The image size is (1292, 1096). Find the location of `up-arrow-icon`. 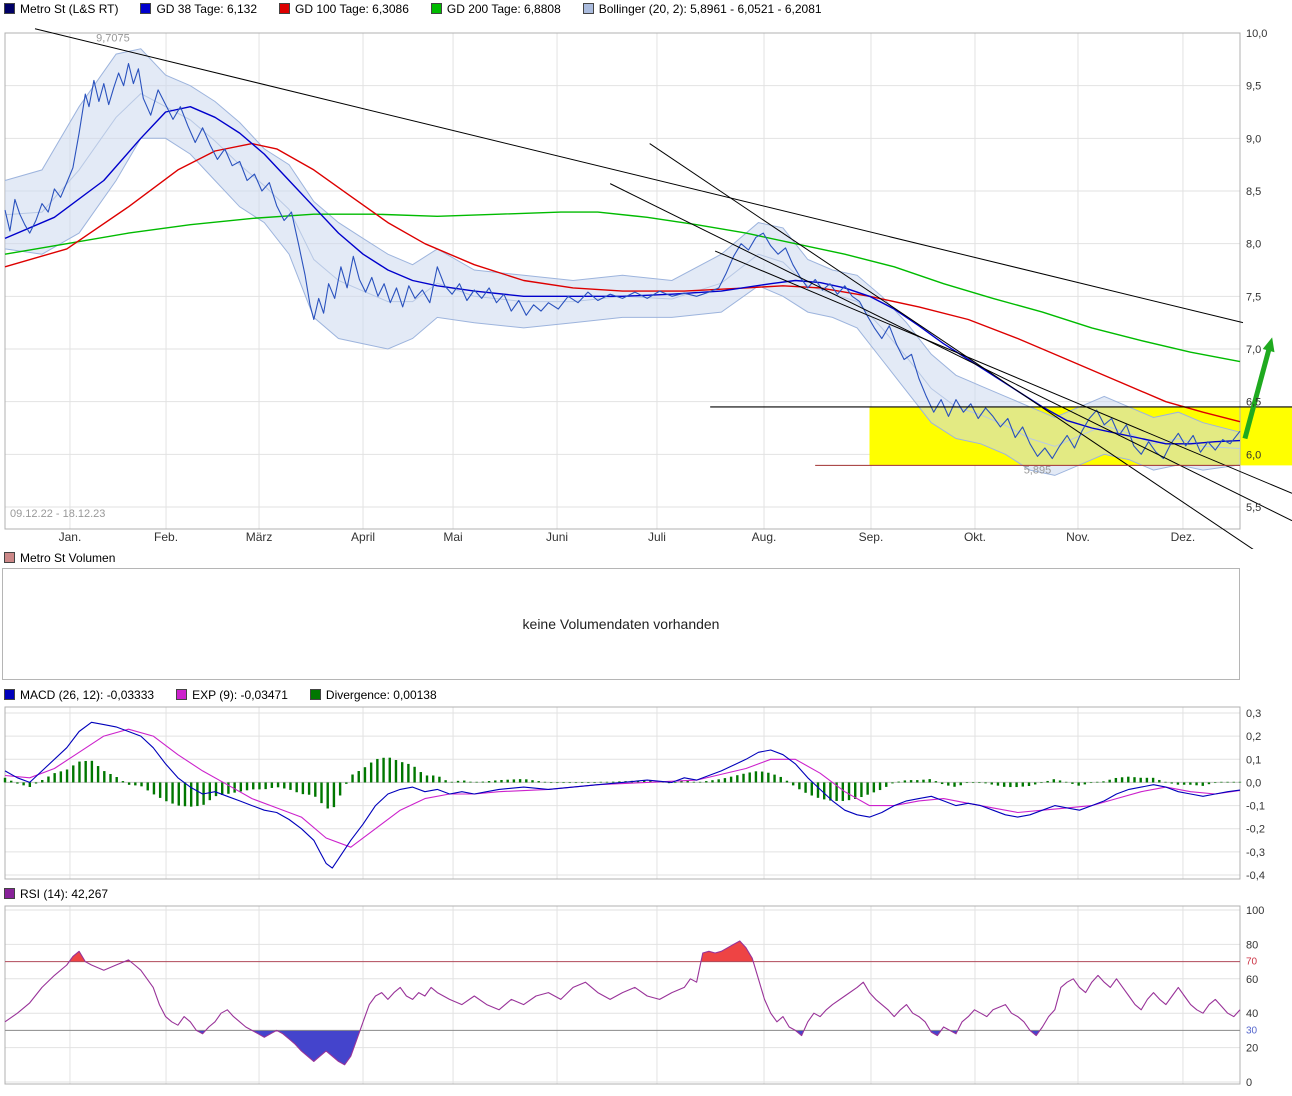

up-arrow-icon is located at coordinates (1257, 394).